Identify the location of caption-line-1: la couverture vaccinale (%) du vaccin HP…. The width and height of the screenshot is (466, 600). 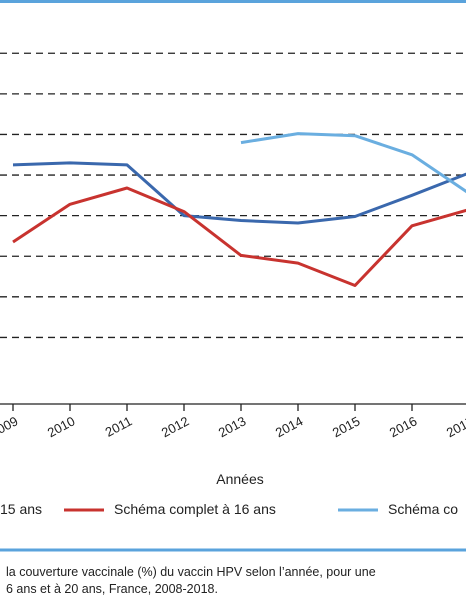
(191, 572).